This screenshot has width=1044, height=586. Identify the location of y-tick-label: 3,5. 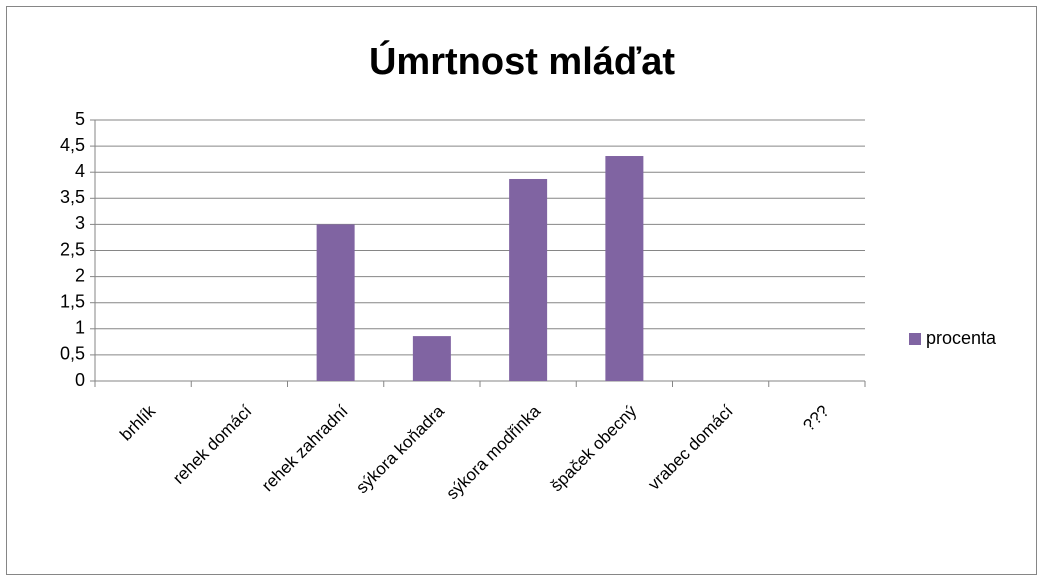
(72, 197).